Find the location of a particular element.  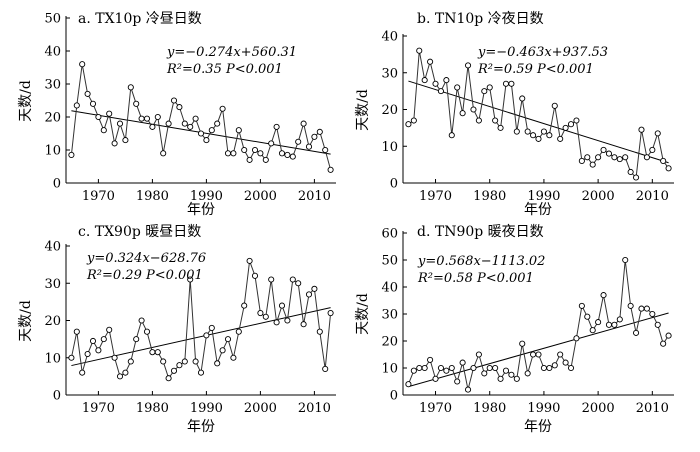

chart-title: b. TN10p 冷夜日数 is located at coordinates (480, 19).